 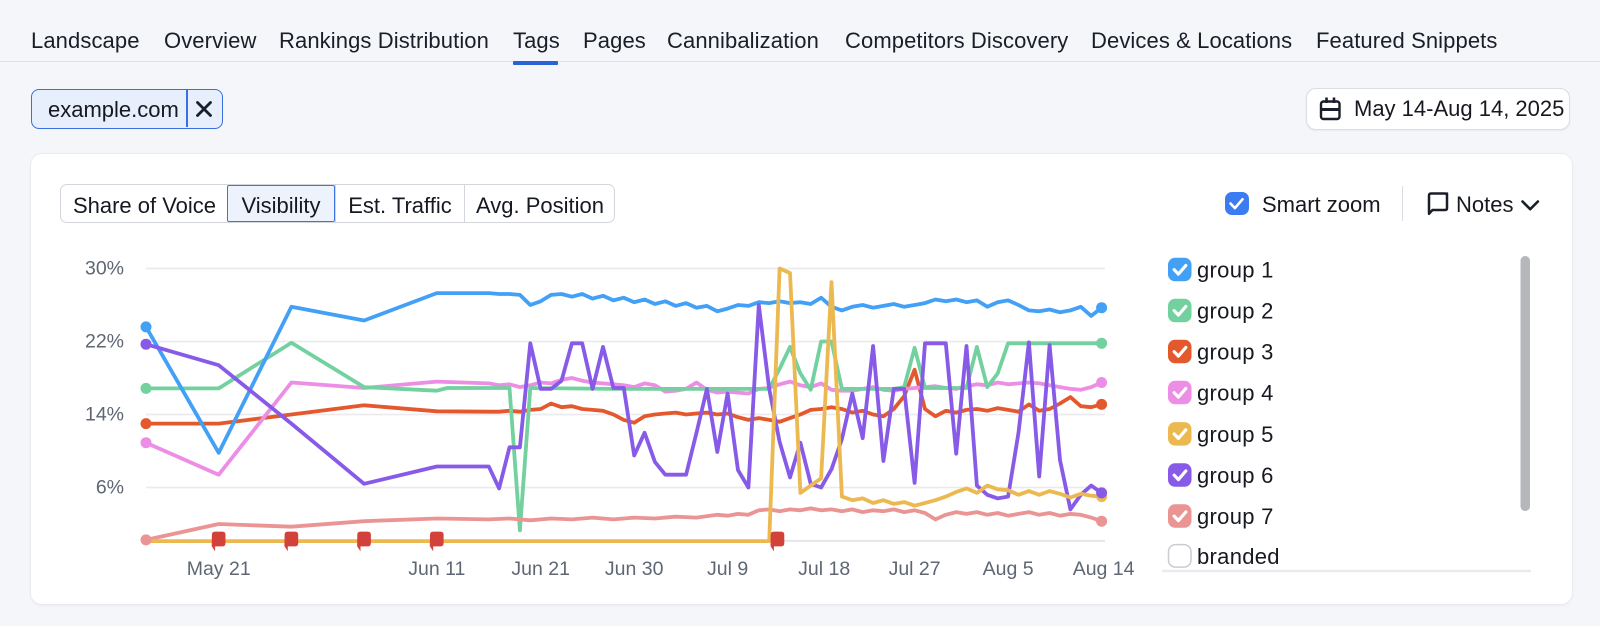 What do you see at coordinates (219, 569) in the screenshot?
I see `svg-text: May 21` at bounding box center [219, 569].